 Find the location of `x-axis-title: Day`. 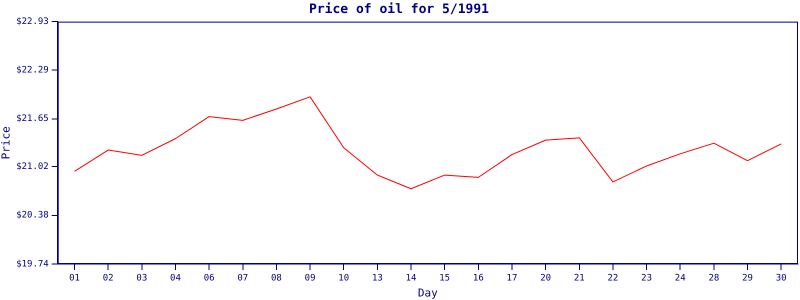

x-axis-title: Day is located at coordinates (428, 293).